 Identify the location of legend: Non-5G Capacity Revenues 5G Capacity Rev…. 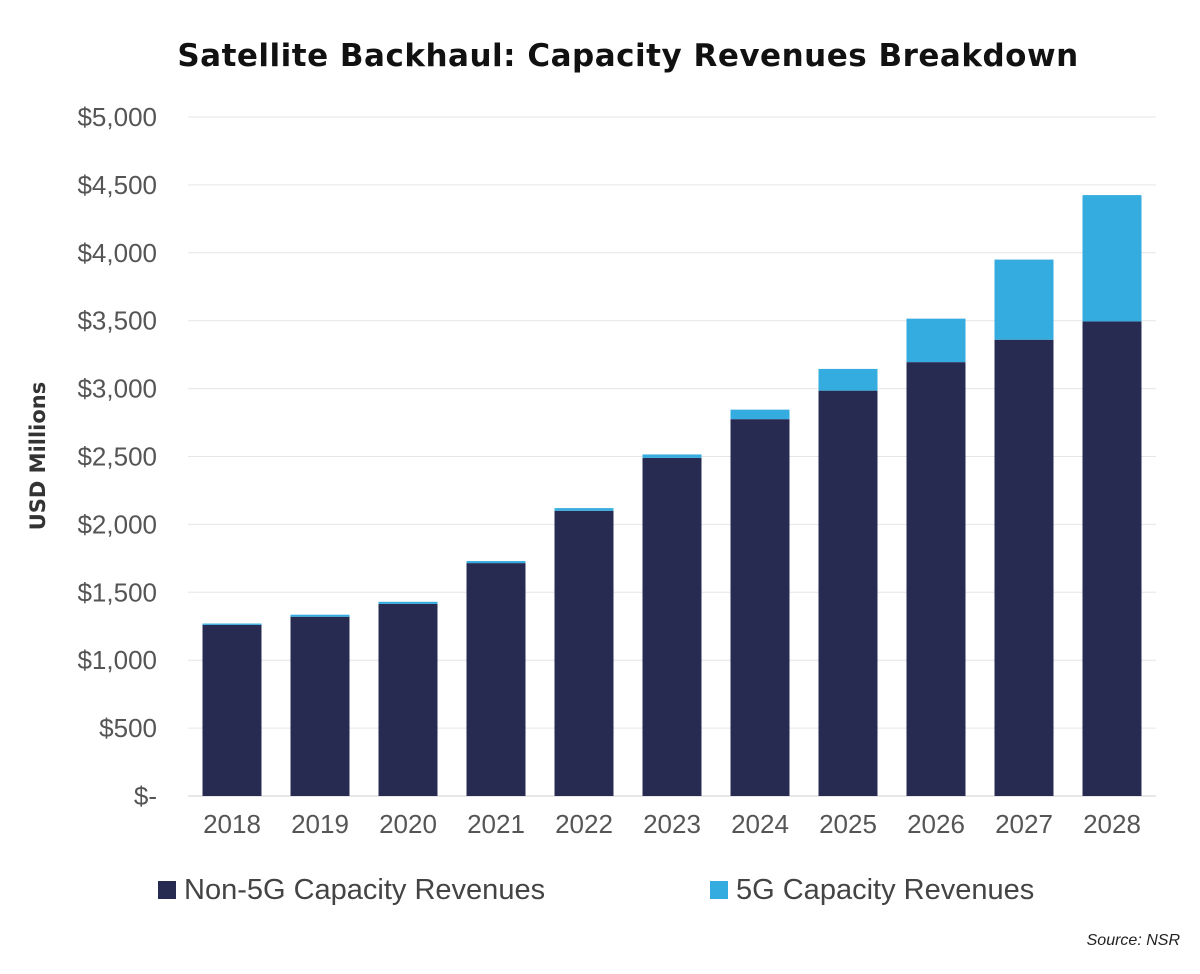
(600, 890).